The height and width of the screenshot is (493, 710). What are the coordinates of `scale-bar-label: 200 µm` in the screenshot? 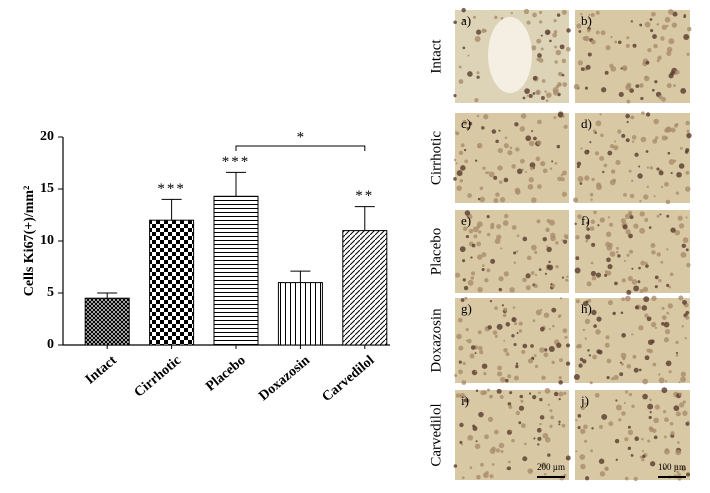 It's located at (551, 467).